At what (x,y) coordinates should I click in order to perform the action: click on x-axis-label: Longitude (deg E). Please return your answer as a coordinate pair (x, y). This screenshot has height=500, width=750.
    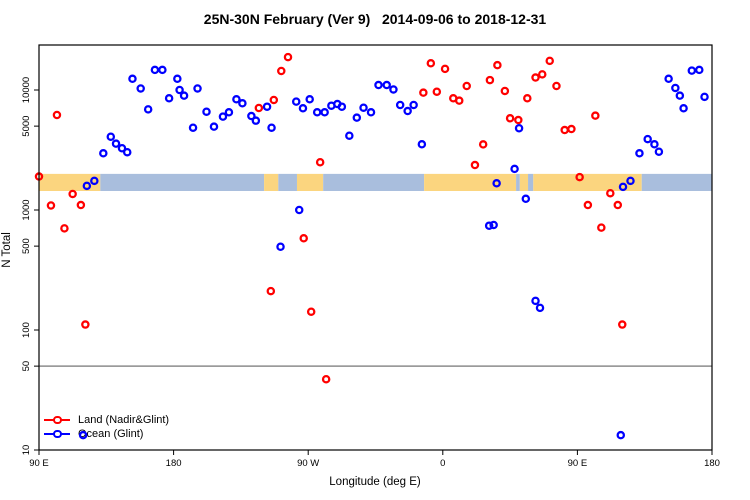
    Looking at the image, I should click on (375, 482).